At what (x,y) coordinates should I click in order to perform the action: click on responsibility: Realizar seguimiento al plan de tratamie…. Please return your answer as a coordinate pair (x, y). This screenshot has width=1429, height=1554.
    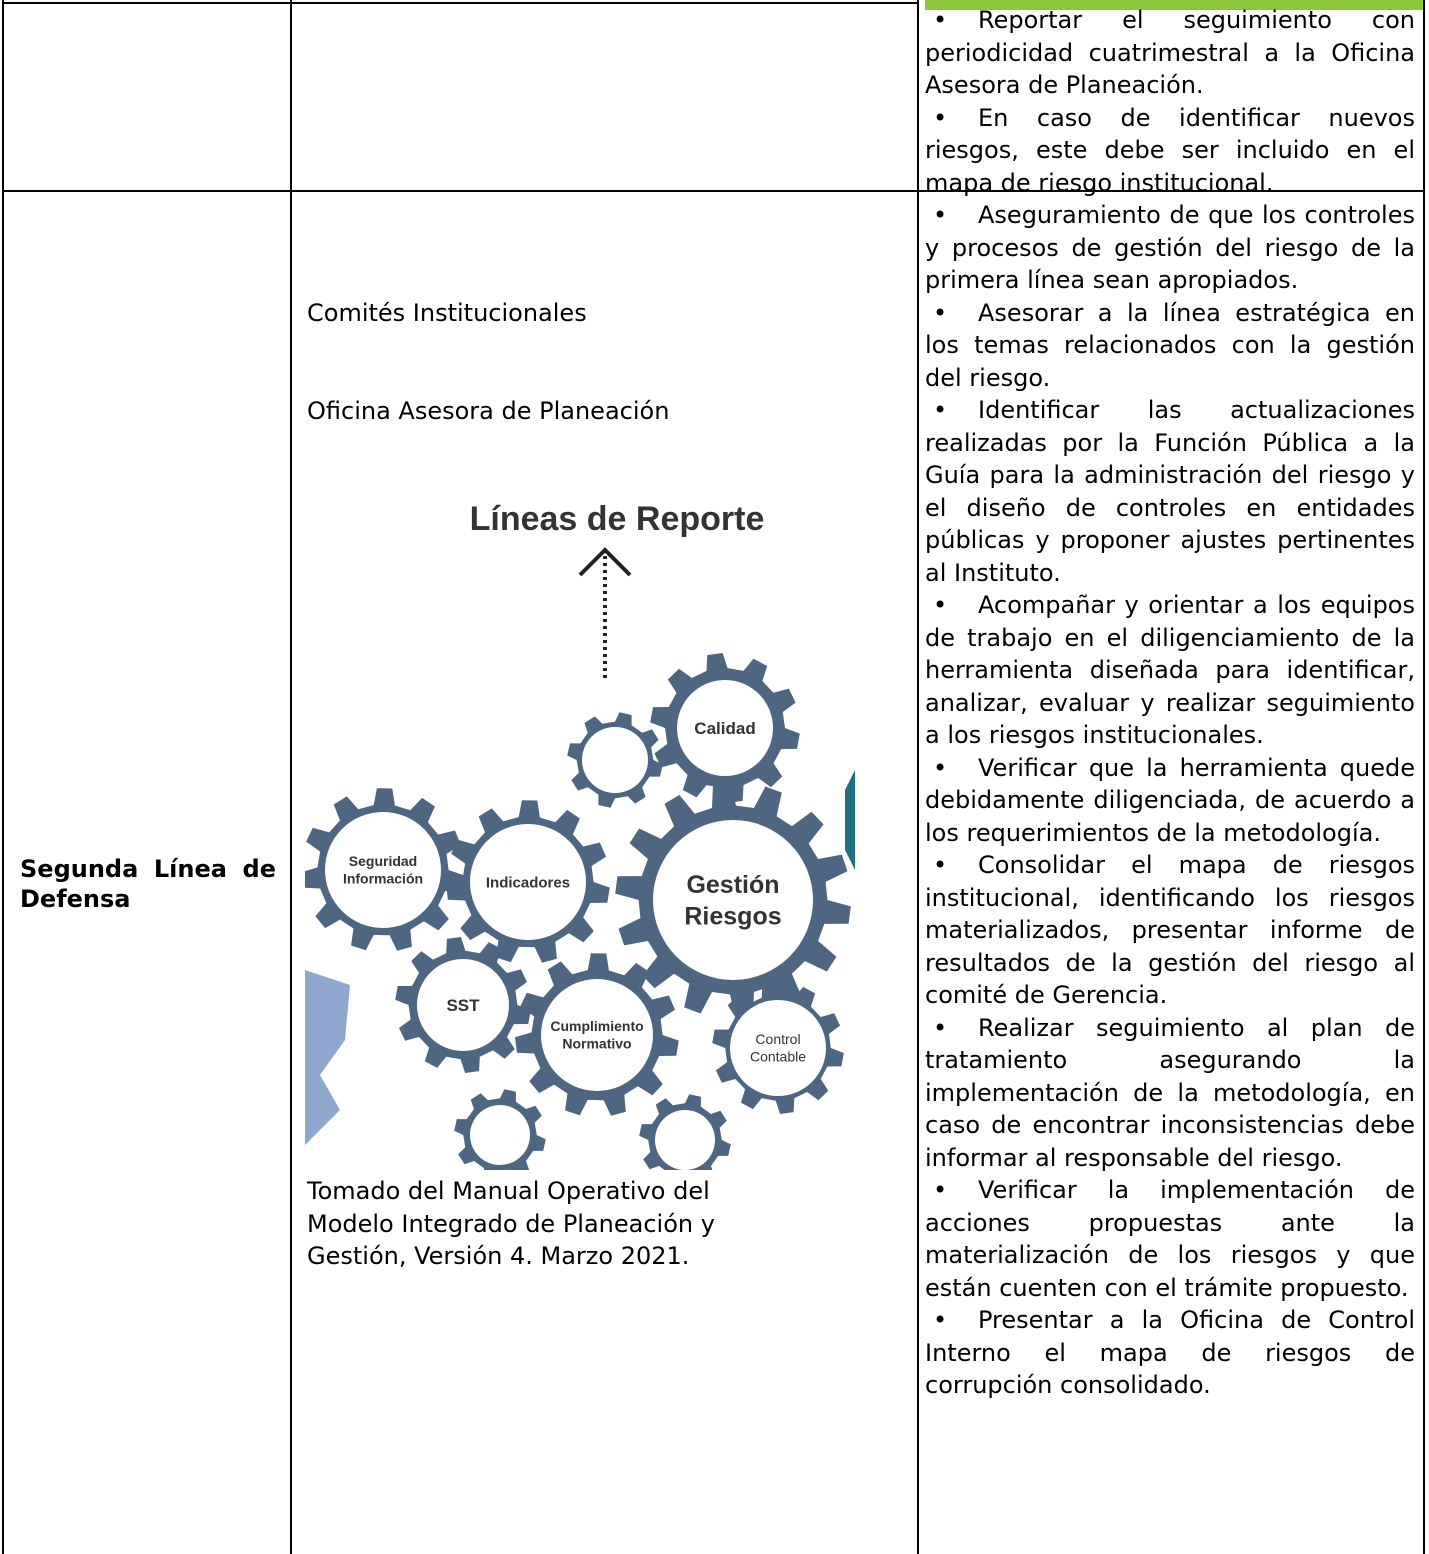
    Looking at the image, I should click on (1170, 1093).